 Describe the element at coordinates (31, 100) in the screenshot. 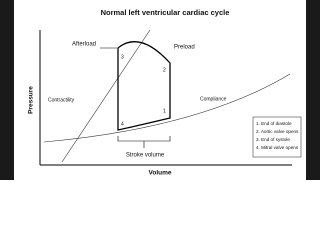

I see `y-axis-label: Pressure` at that location.